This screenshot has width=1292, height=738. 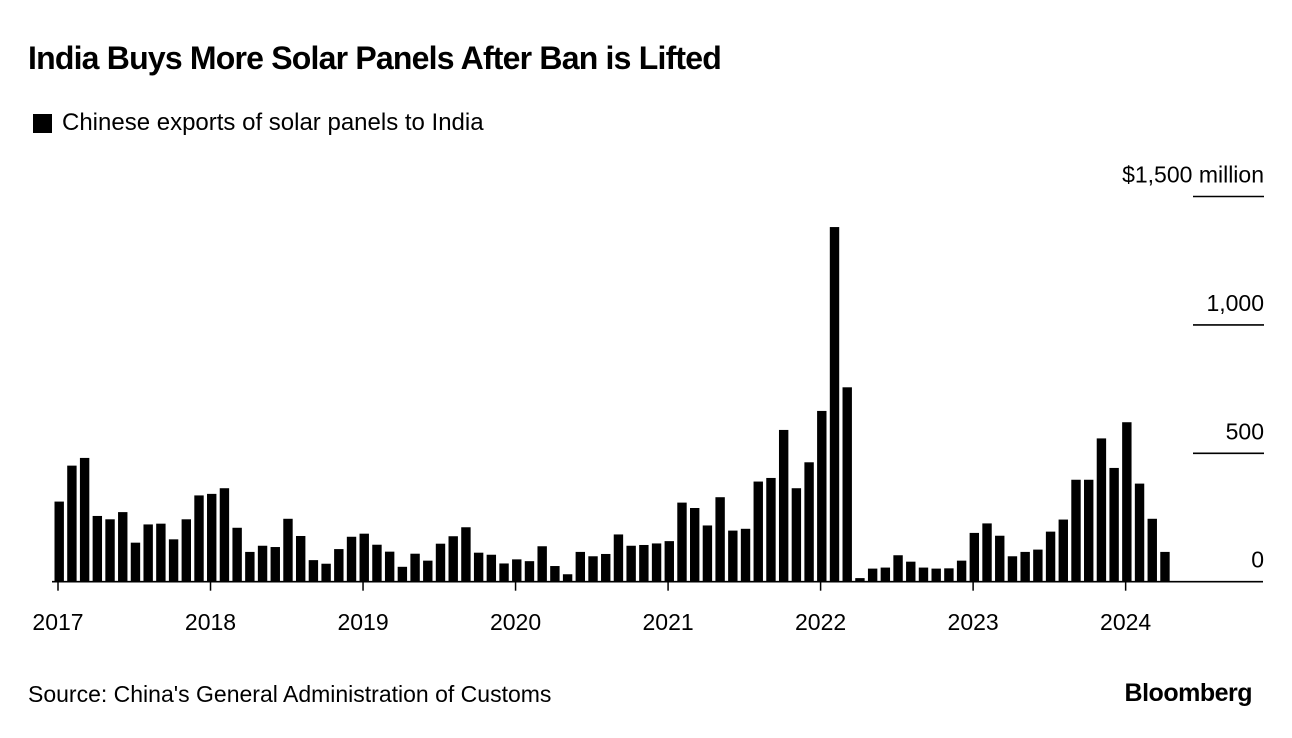 I want to click on x-tick-label: 2018, so click(x=210, y=622).